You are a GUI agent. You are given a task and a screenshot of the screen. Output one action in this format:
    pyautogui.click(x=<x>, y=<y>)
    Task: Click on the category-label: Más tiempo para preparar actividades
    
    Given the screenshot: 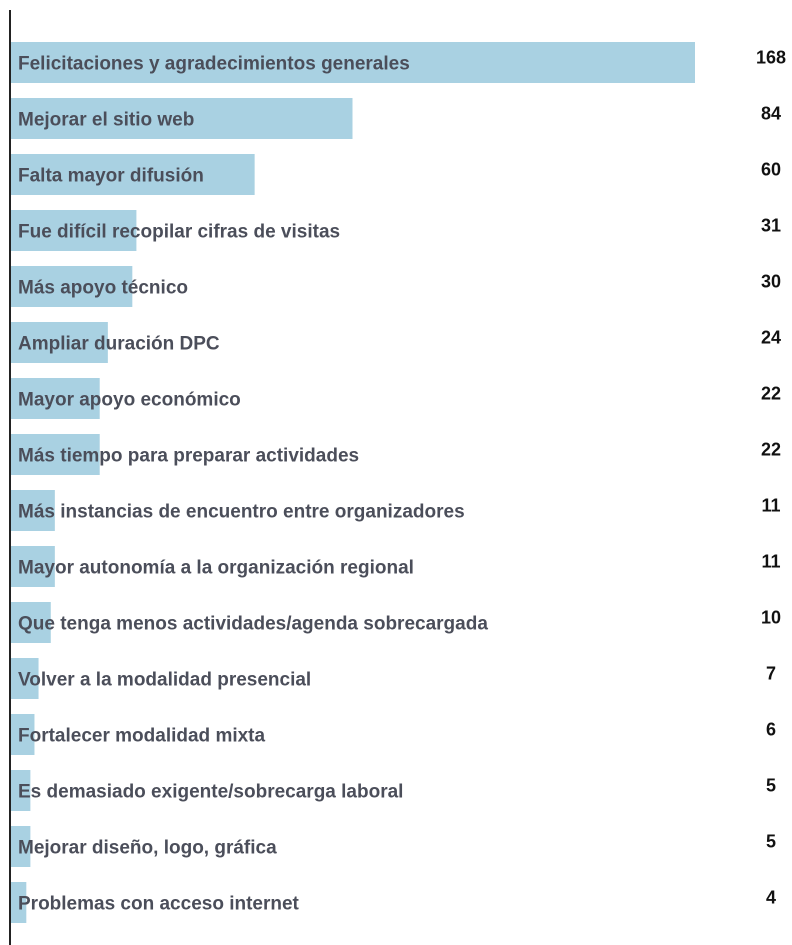 What is the action you would take?
    pyautogui.click(x=188, y=456)
    